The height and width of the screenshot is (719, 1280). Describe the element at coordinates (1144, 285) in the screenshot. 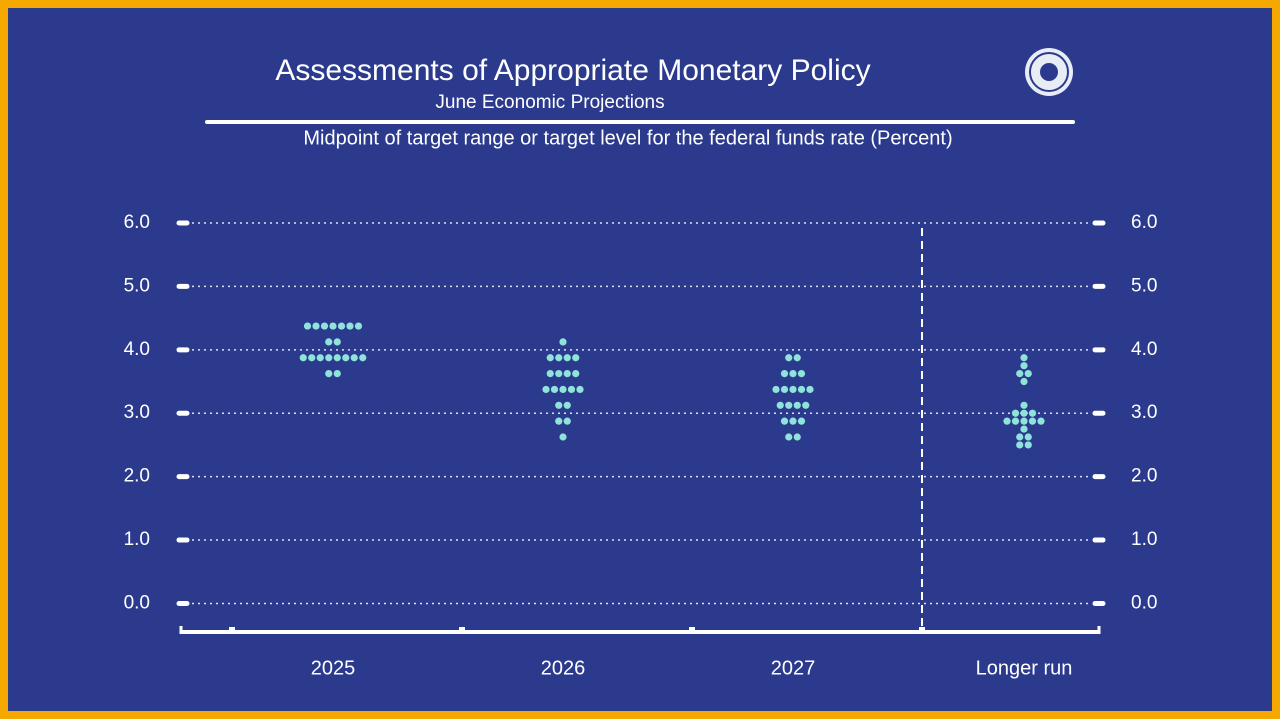

I see `y-tick-label: 5.0` at that location.